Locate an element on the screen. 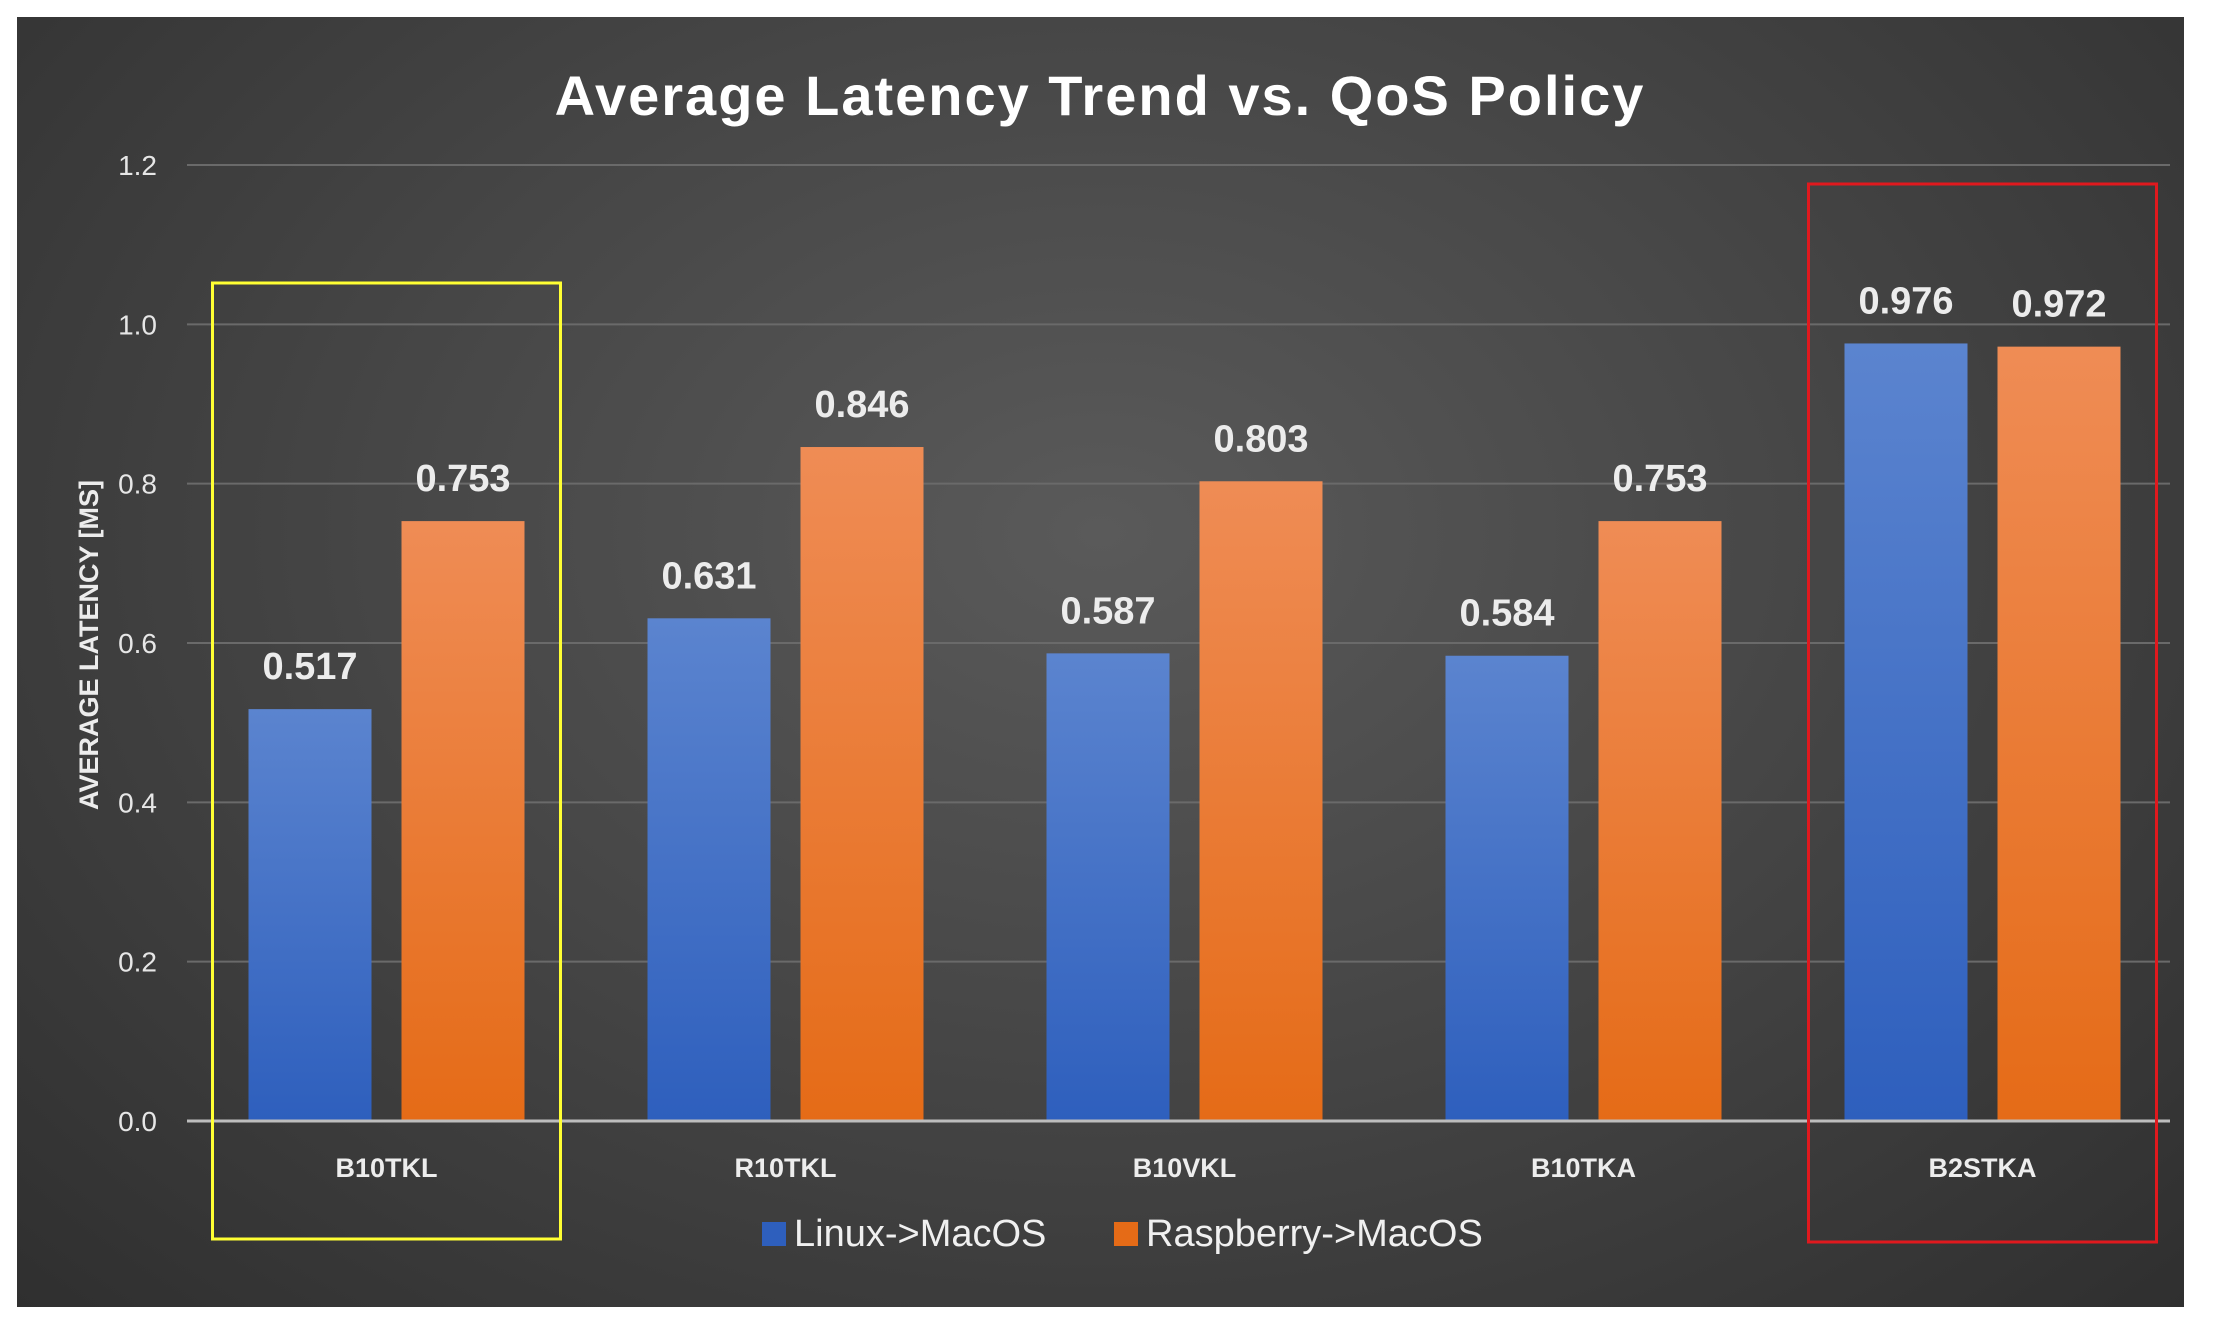 This screenshot has width=2240, height=1320. legend-label: Raspberry->MacOS is located at coordinates (1314, 1234).